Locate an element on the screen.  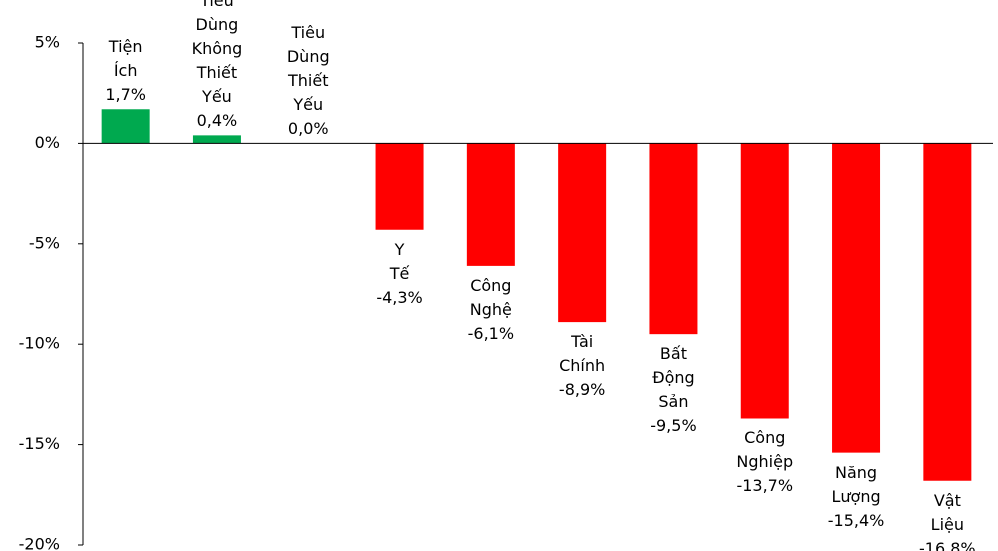
value-label: -4,3% is located at coordinates (399, 297).